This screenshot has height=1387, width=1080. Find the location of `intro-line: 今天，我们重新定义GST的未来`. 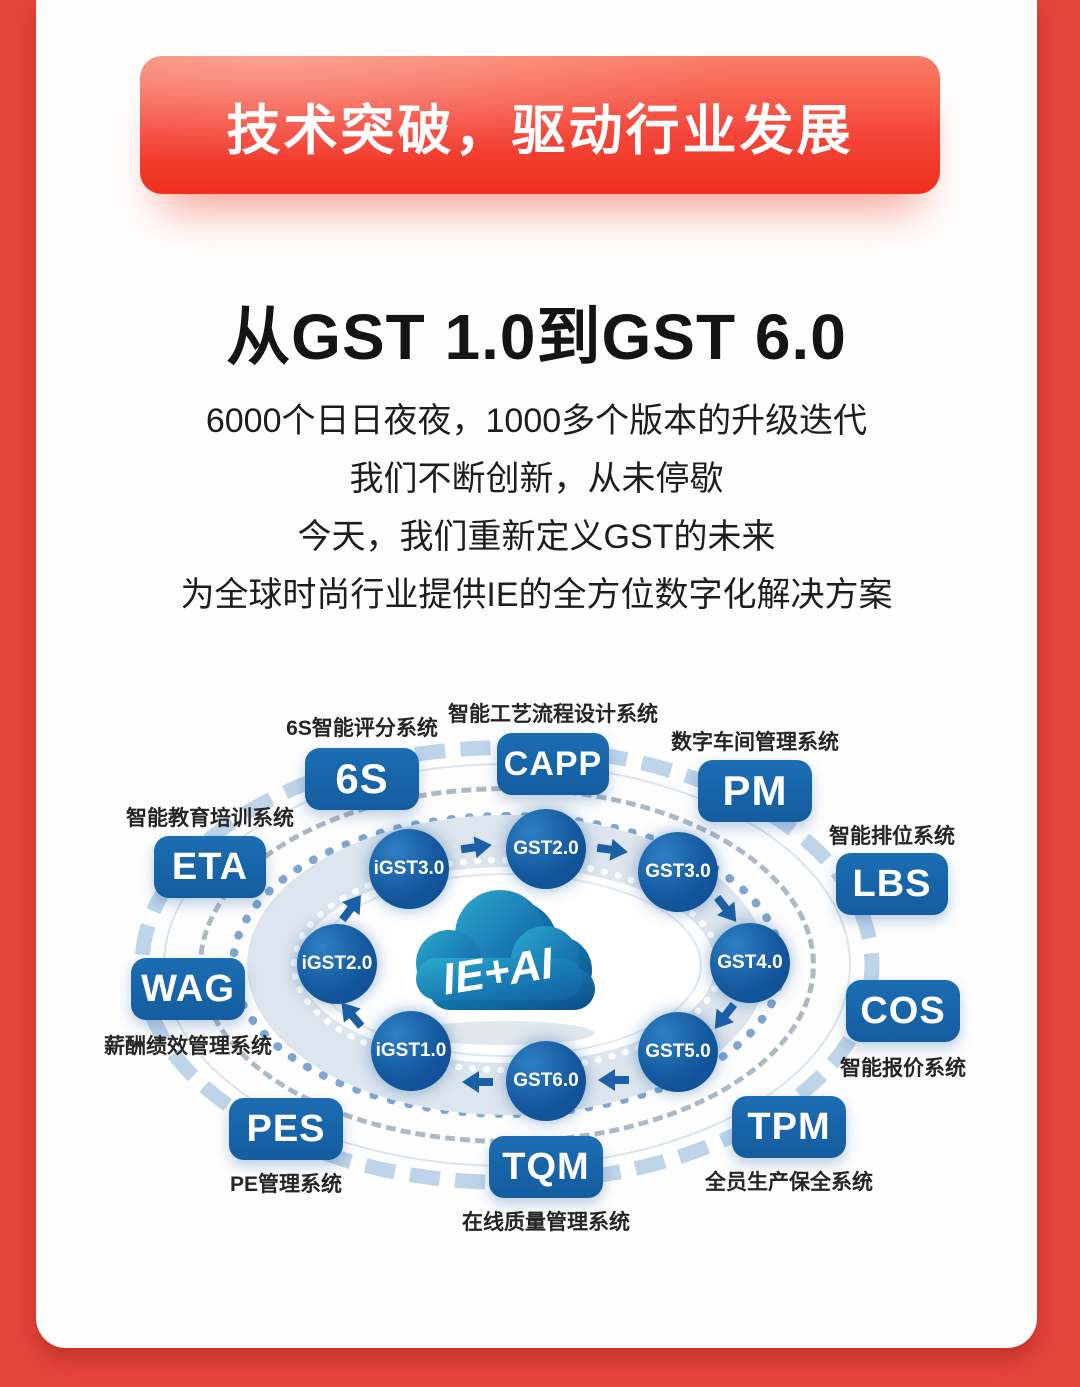

intro-line: 今天，我们重新定义GST的未来 is located at coordinates (536, 537).